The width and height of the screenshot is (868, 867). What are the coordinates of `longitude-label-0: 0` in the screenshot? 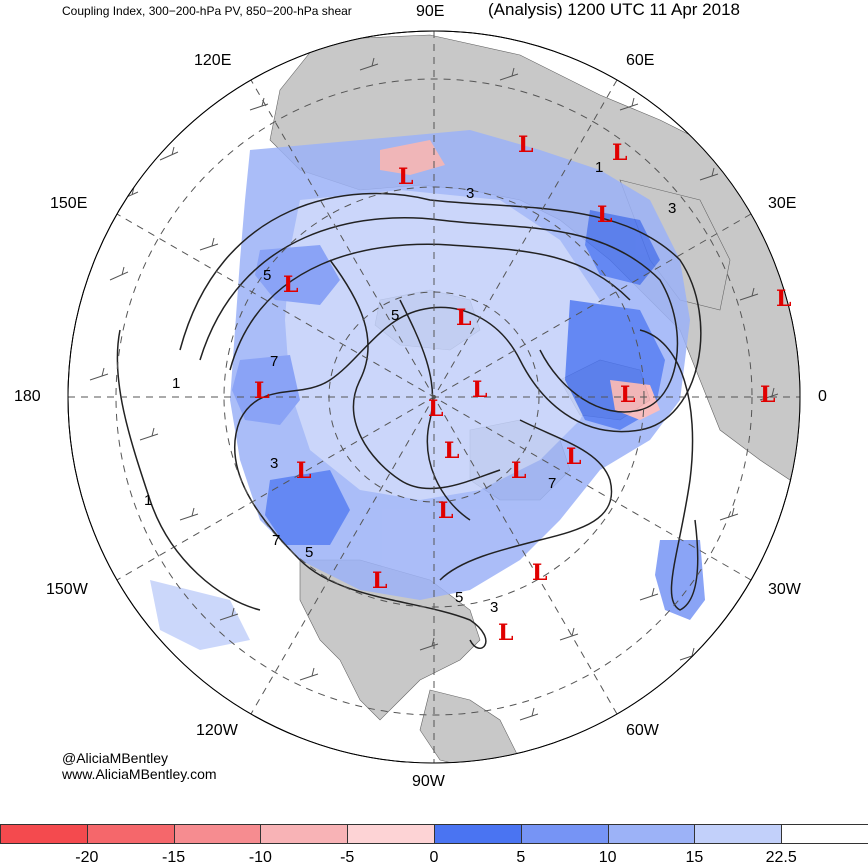 It's located at (822, 396).